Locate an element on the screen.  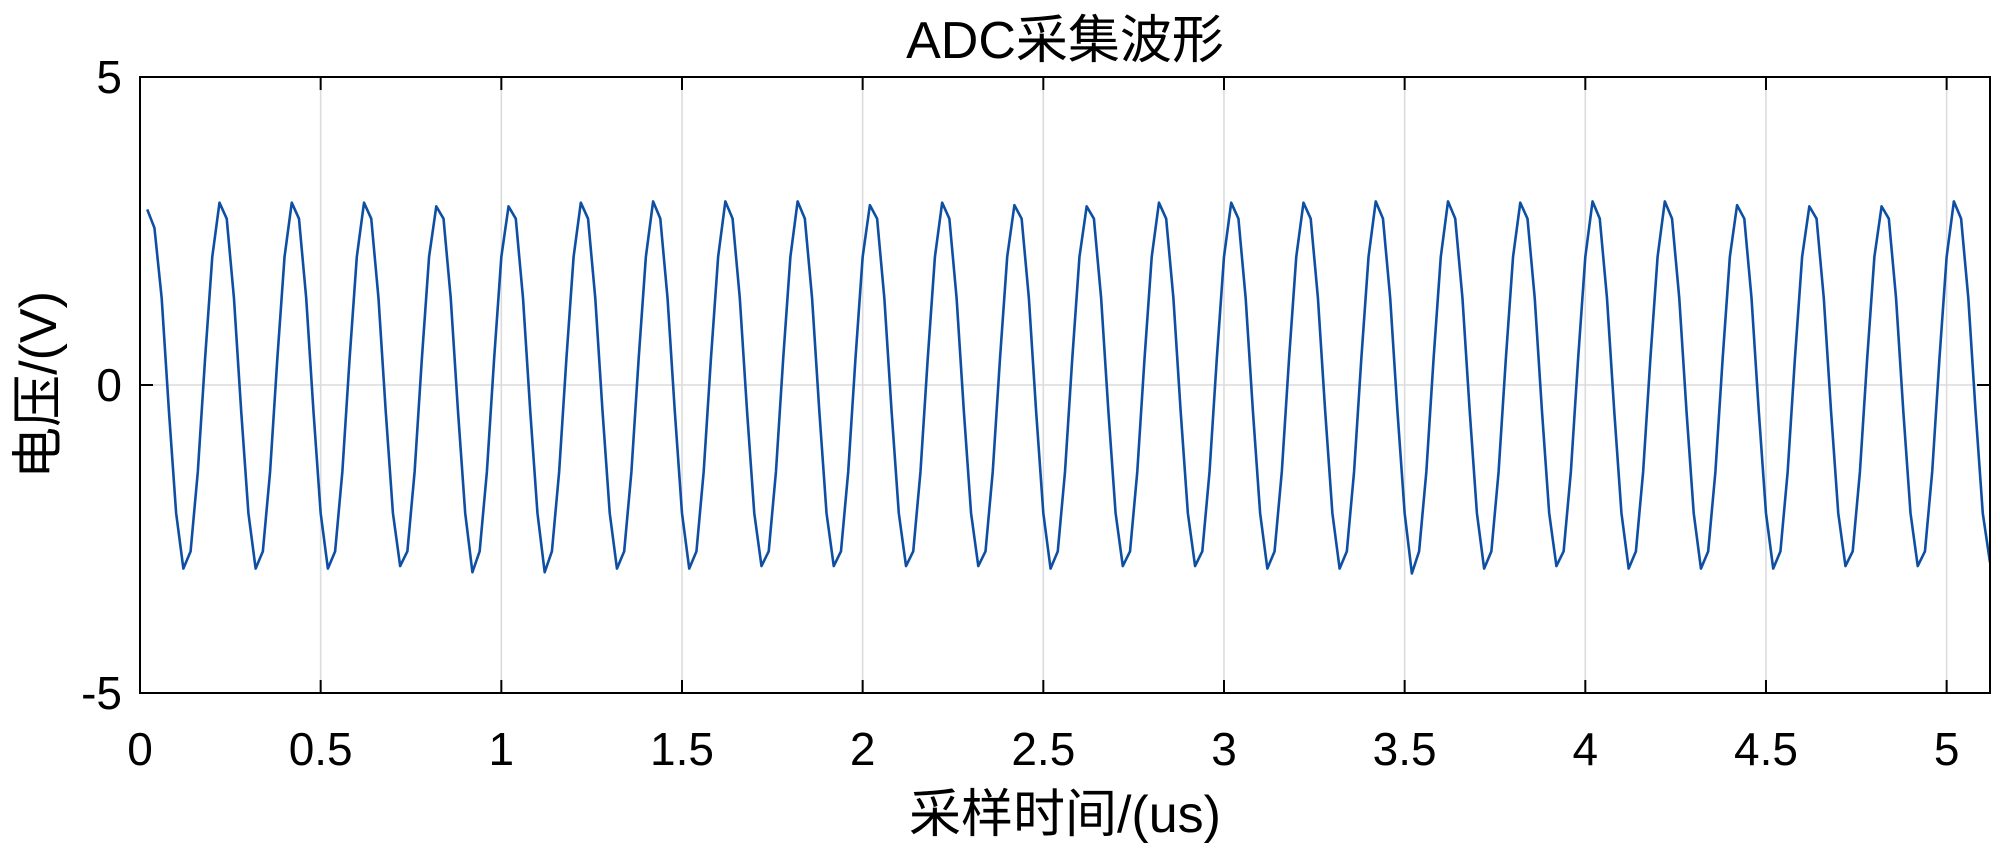
x-tick-label: 2 is located at coordinates (863, 749).